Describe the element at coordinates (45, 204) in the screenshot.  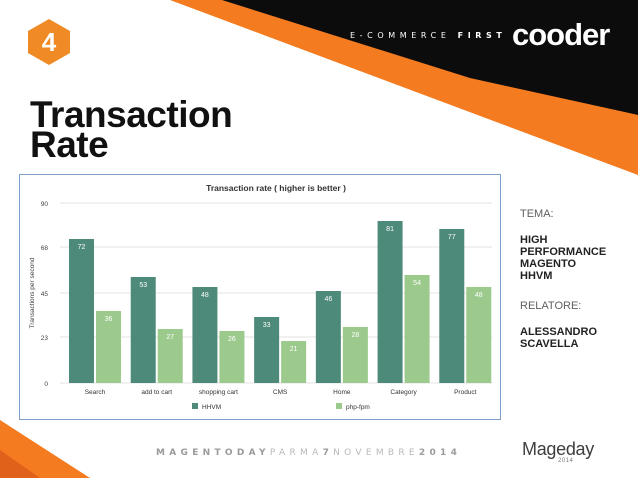
I see `y-tick-label: 90` at that location.